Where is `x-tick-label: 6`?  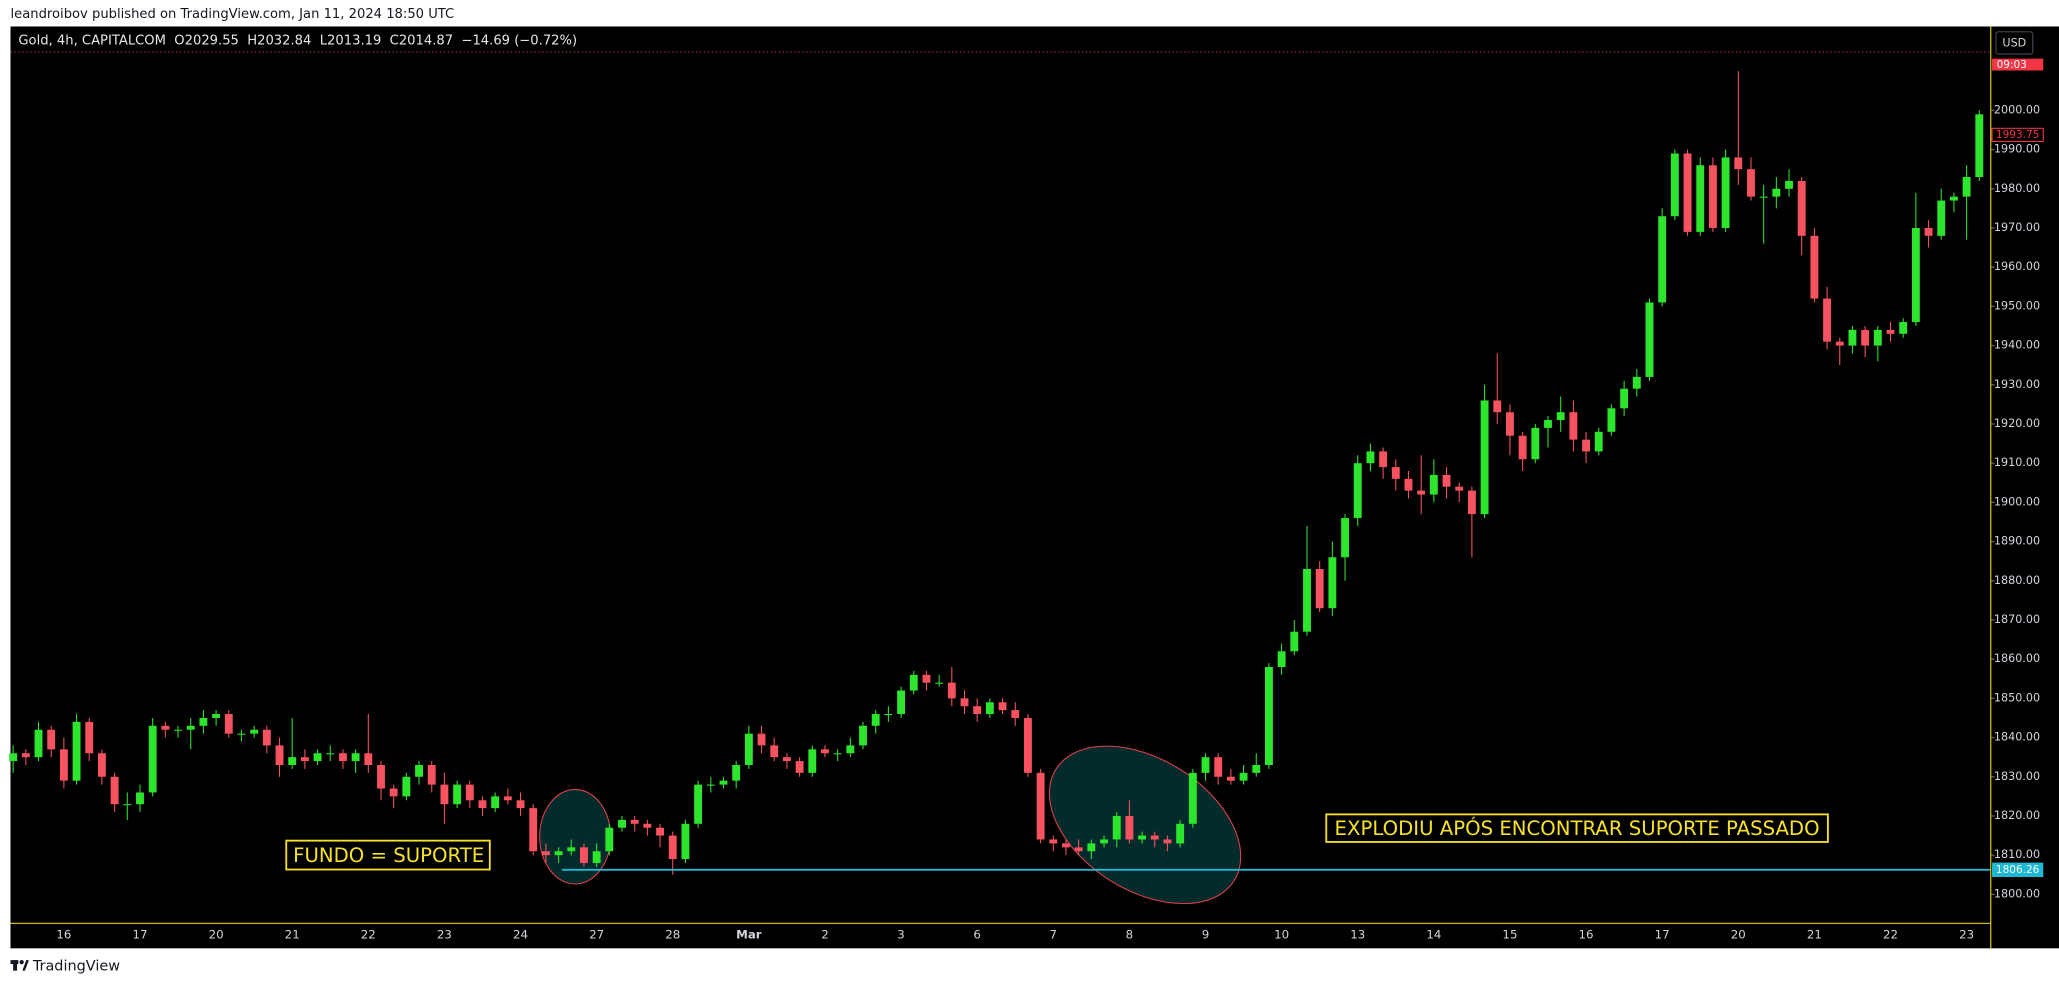
x-tick-label: 6 is located at coordinates (977, 935).